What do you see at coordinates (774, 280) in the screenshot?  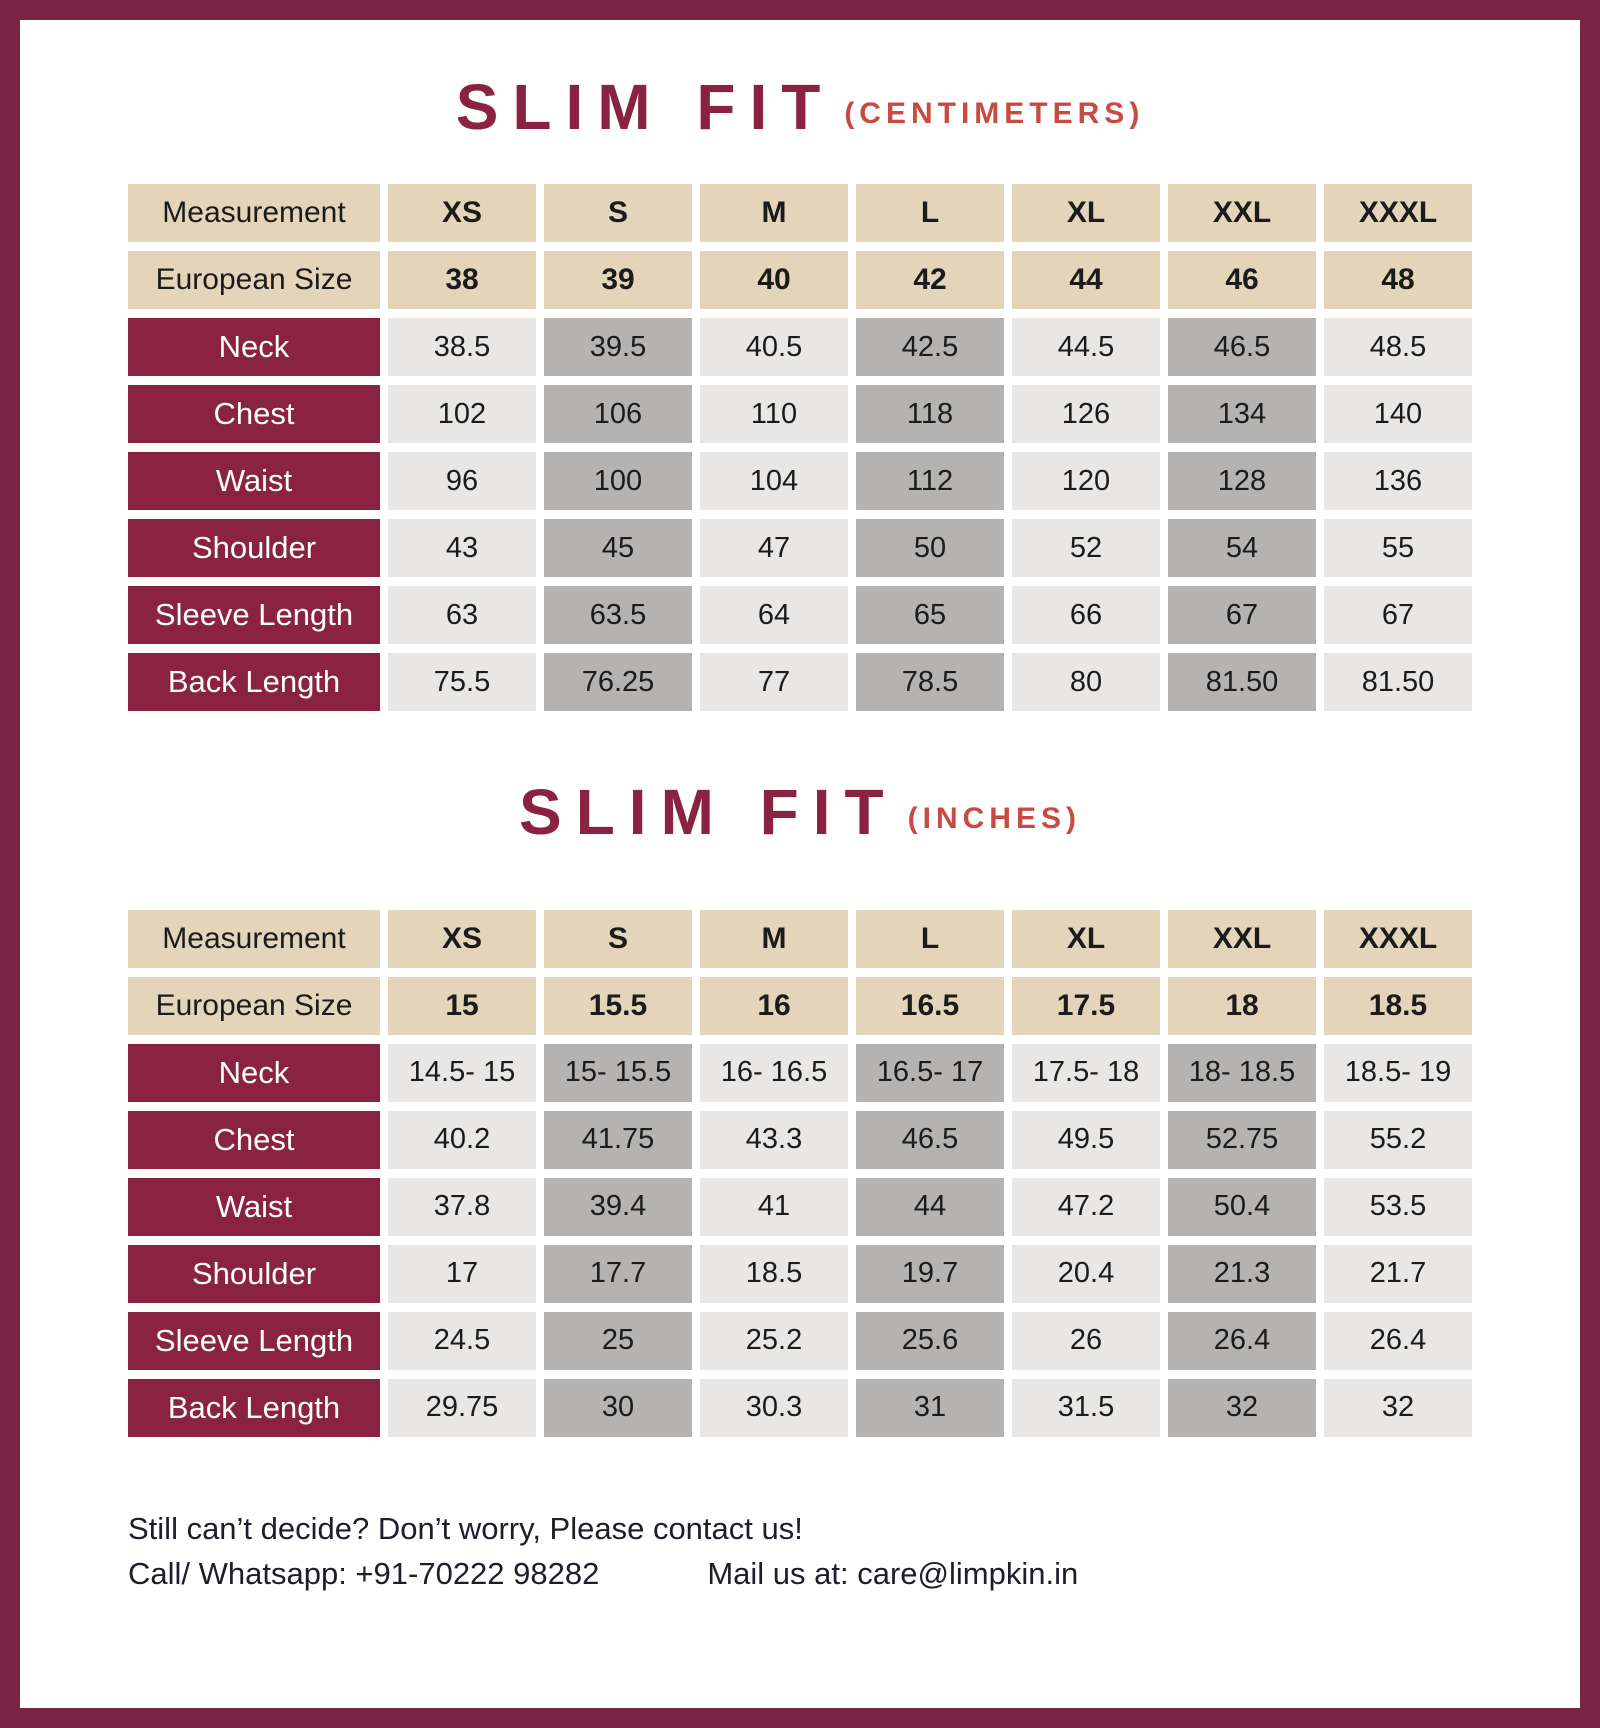 I see `cell-european-size-m: 40` at bounding box center [774, 280].